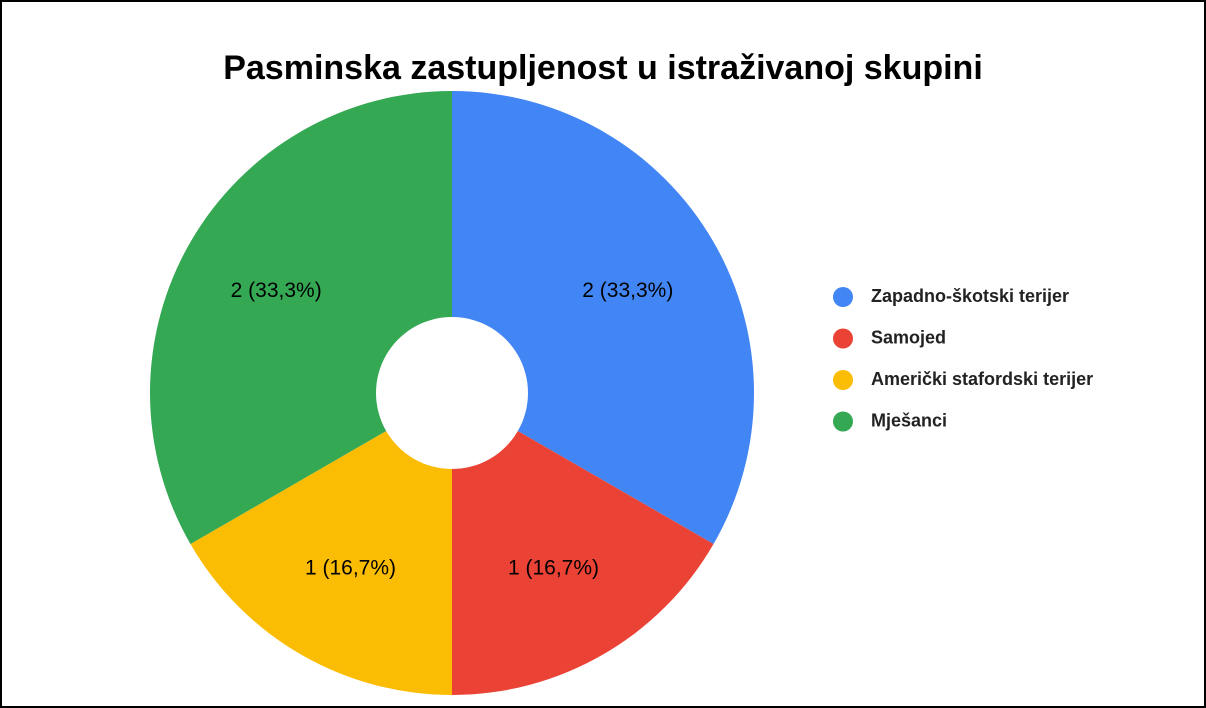 The width and height of the screenshot is (1206, 708). I want to click on legend-label: Zapadno-škotski terijer, so click(970, 296).